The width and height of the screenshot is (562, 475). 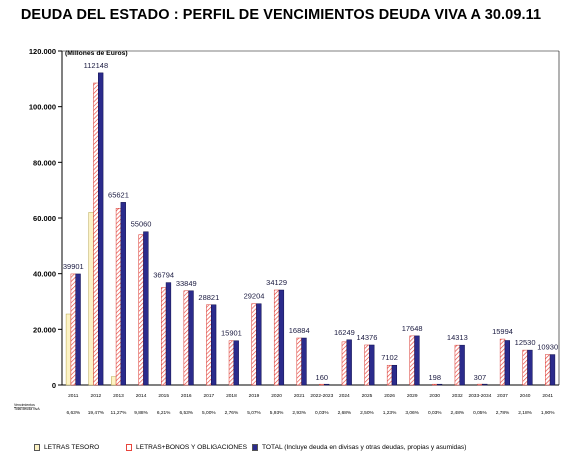 I want to click on data-label: 65621, so click(x=118, y=194).